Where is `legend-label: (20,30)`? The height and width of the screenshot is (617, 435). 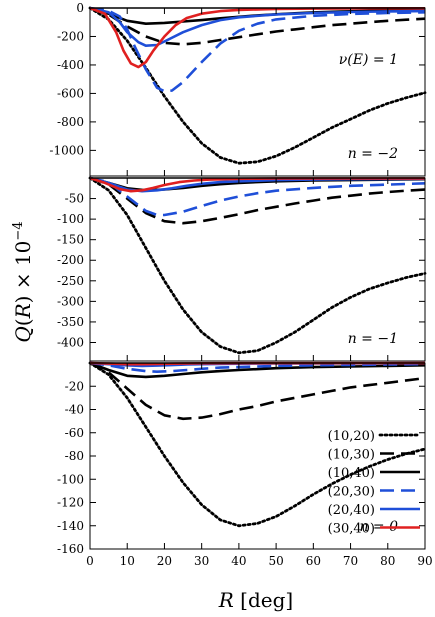
legend-label: (20,30) is located at coordinates (351, 492).